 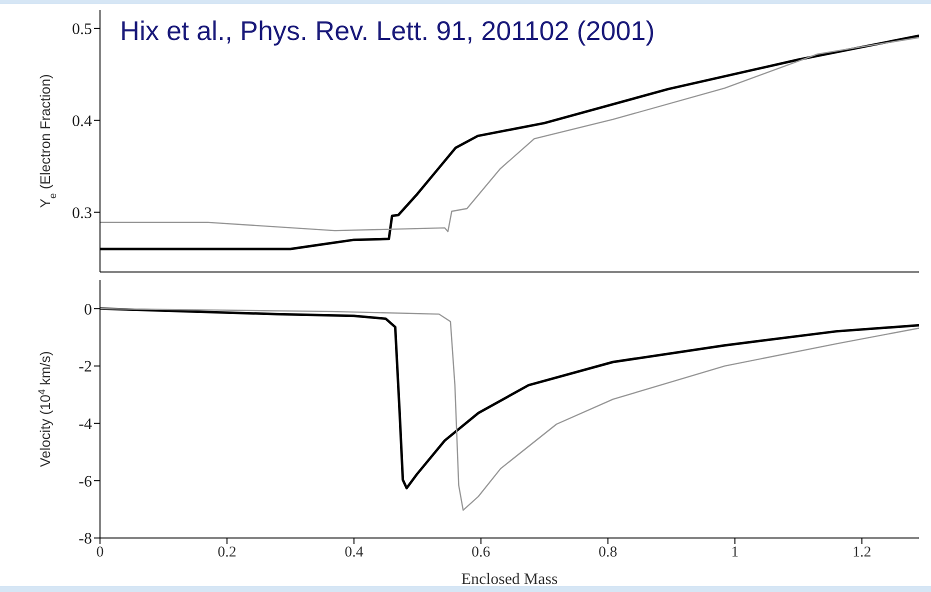 I want to click on x-tick-label: 0, so click(x=100, y=552).